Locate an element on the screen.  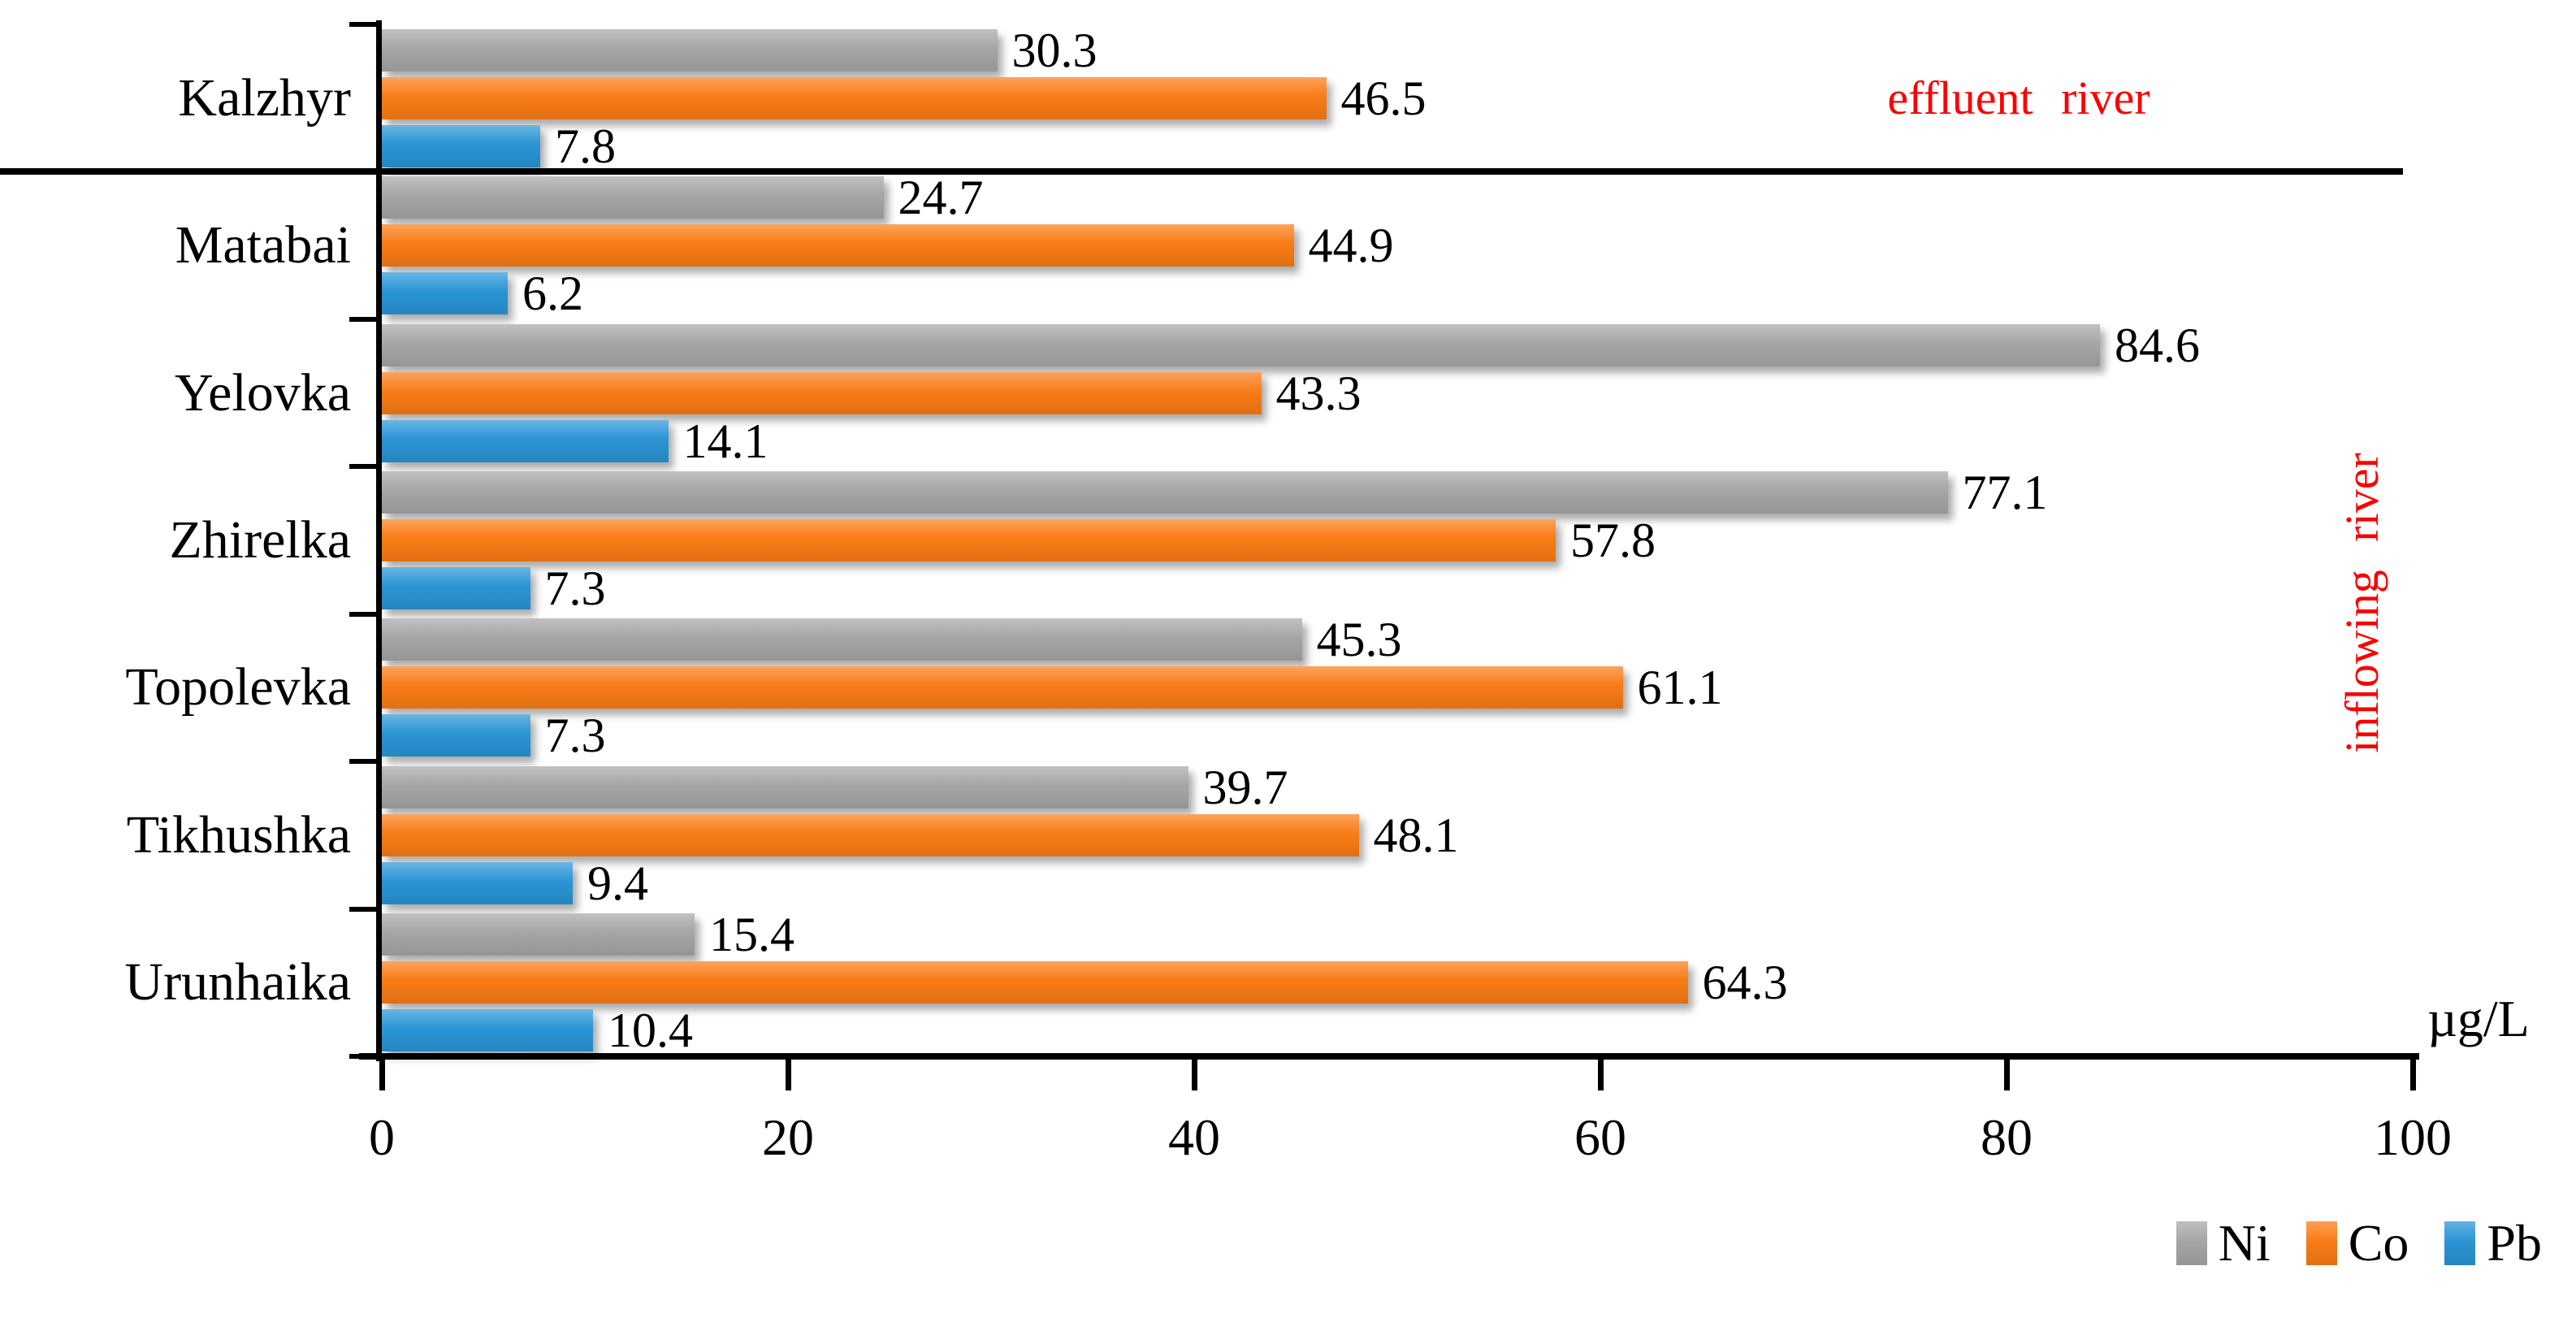
legend-swatch-co is located at coordinates (2321, 1243).